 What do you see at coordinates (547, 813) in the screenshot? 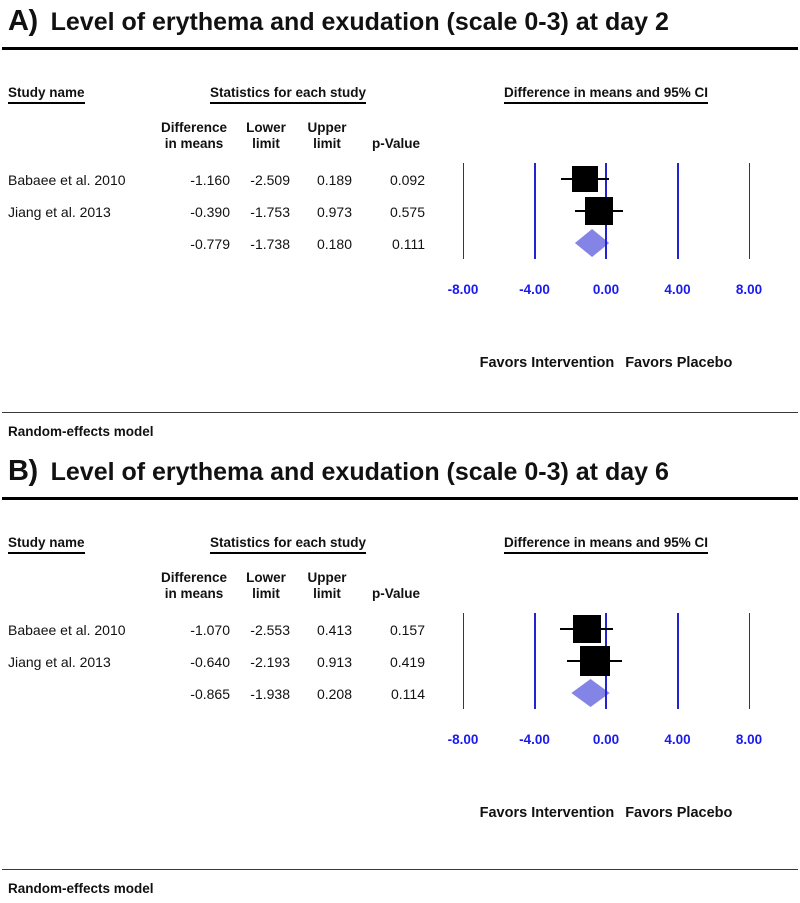
I see `favors-intervention-label: Favors Intervention` at bounding box center [547, 813].